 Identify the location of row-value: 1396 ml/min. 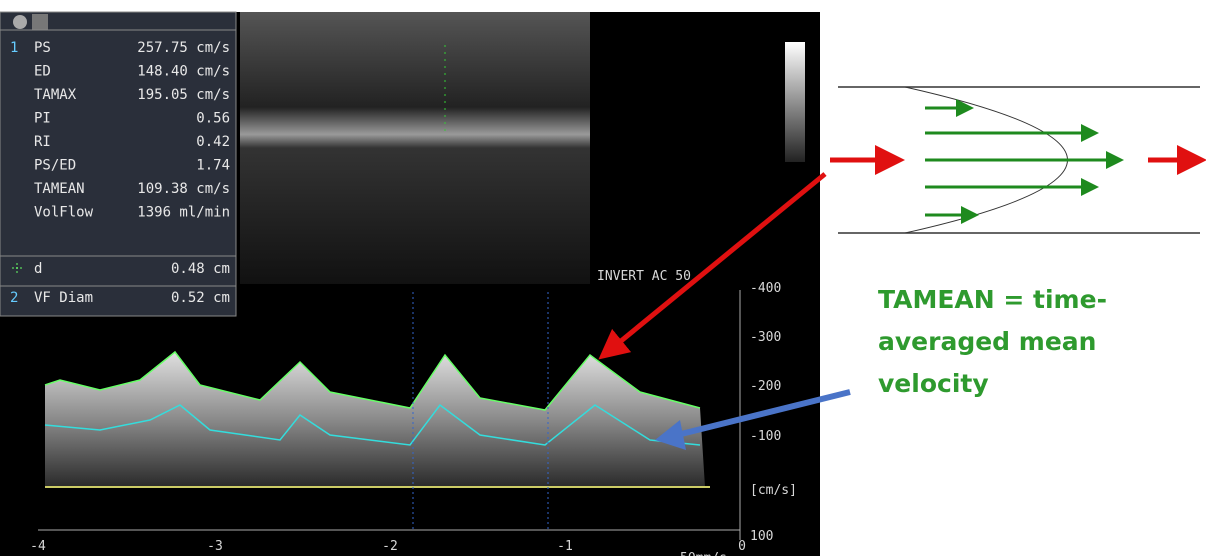
(183, 213).